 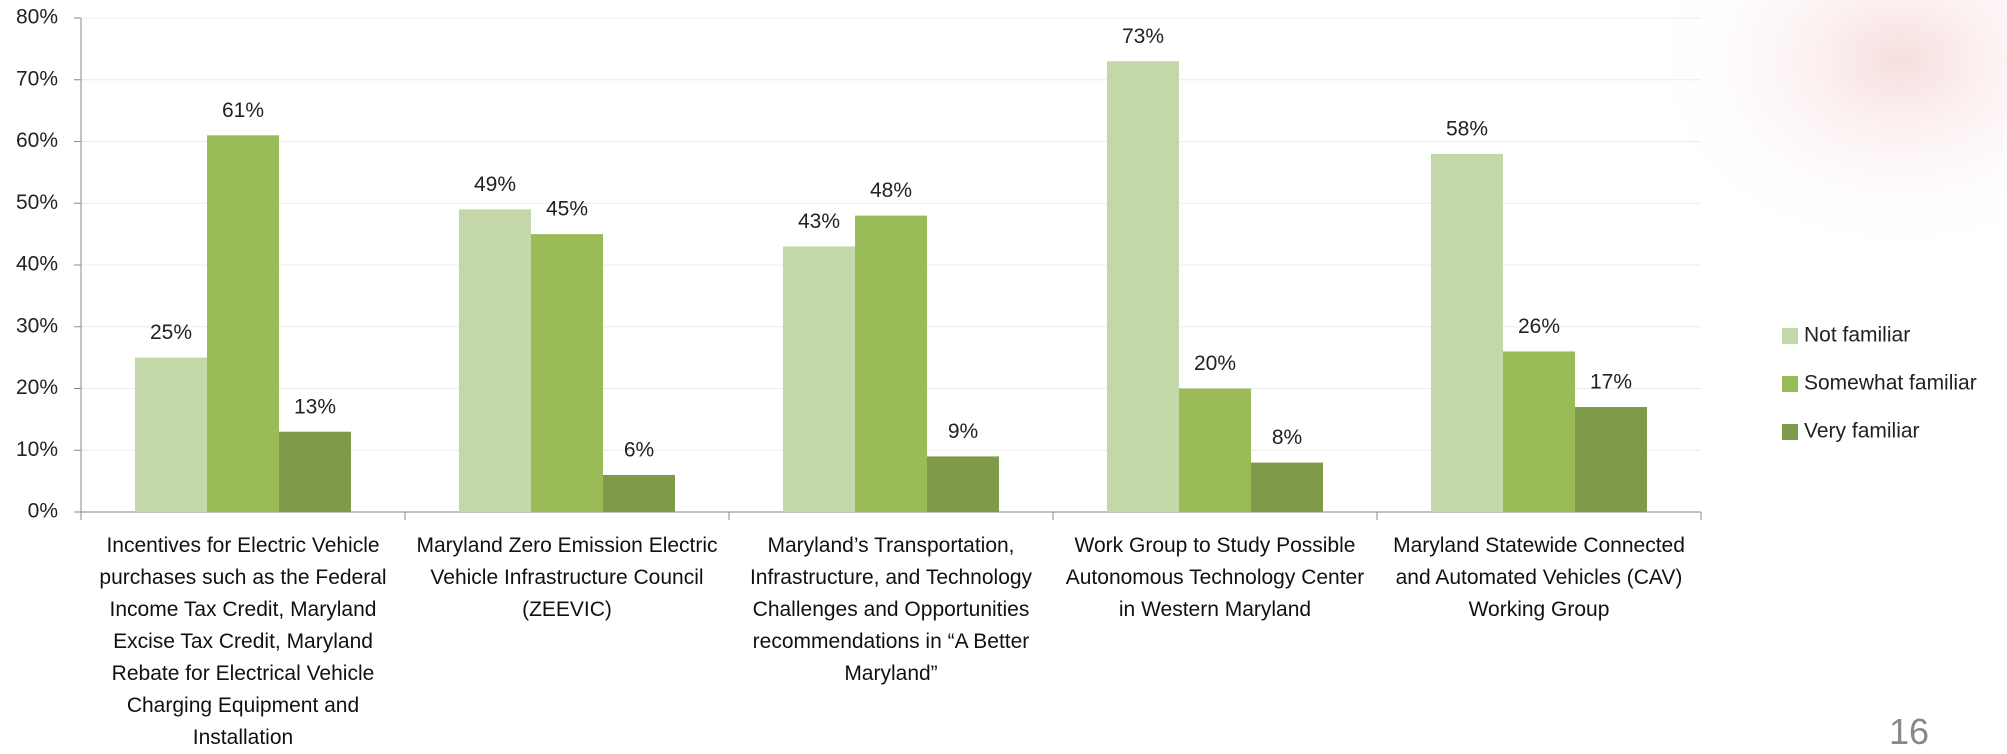 I want to click on y-tick-label: 30%, so click(x=37, y=325).